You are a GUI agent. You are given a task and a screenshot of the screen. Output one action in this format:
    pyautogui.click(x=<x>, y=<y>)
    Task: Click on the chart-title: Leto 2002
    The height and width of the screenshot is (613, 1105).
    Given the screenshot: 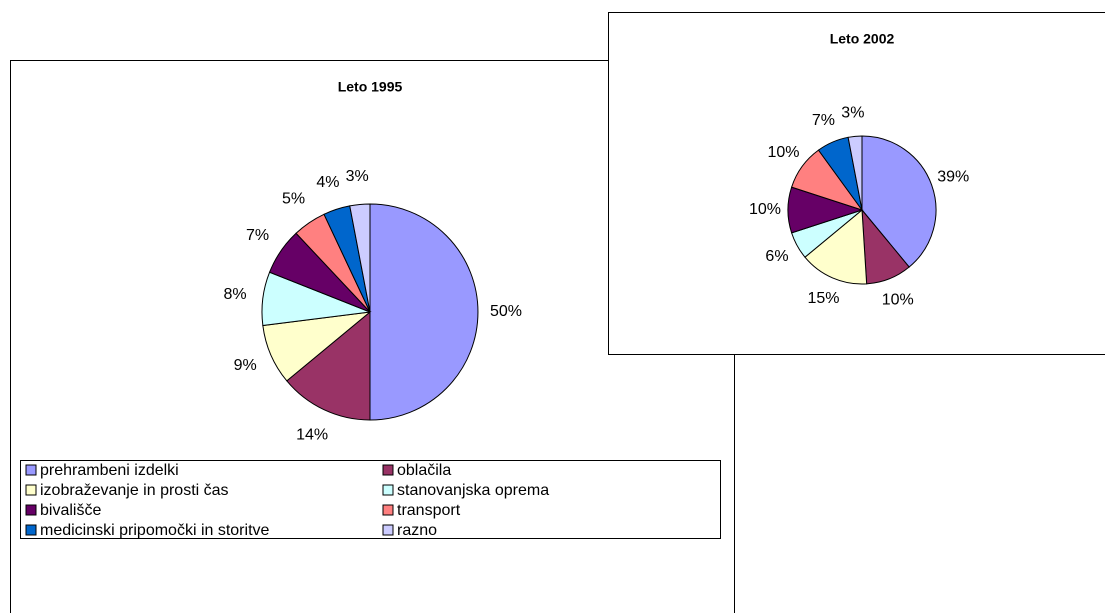 What is the action you would take?
    pyautogui.click(x=862, y=39)
    